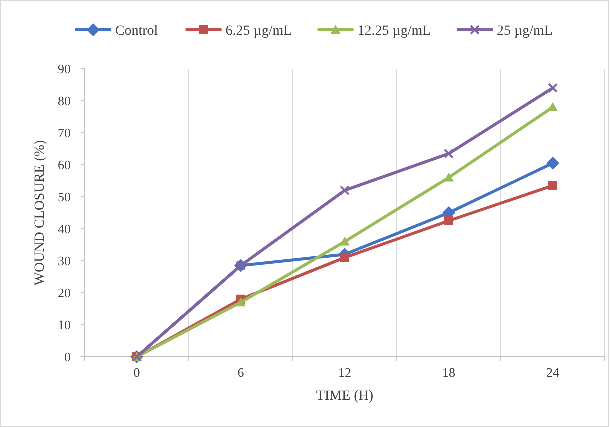 The image size is (611, 427). I want to click on y-tick-label: 50, so click(64, 197).